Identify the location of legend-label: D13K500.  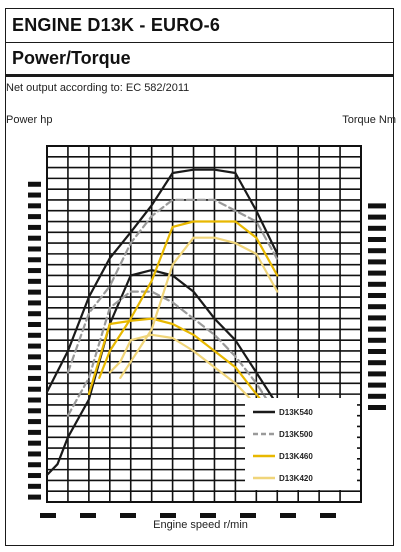
(296, 434).